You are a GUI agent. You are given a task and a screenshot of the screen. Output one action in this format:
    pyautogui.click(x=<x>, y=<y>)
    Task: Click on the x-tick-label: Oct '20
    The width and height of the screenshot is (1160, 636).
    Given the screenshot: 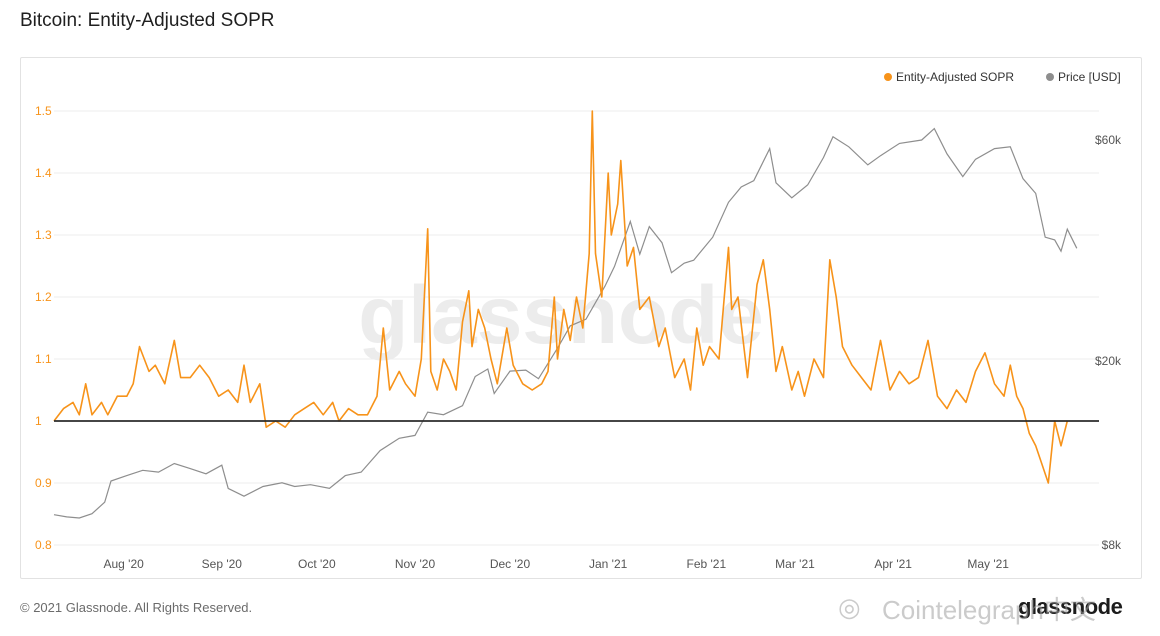 What is the action you would take?
    pyautogui.click(x=317, y=564)
    